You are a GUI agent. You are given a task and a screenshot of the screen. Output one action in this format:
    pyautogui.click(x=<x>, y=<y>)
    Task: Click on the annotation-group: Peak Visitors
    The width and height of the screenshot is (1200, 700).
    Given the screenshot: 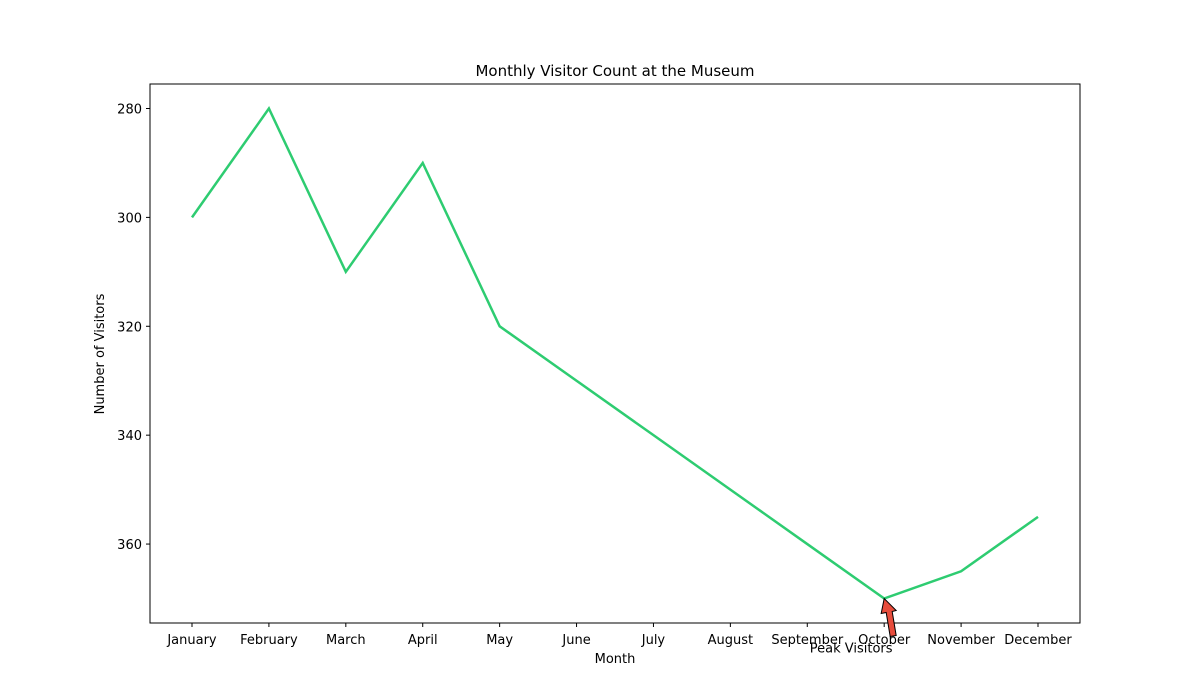 What is the action you would take?
    pyautogui.click(x=854, y=627)
    